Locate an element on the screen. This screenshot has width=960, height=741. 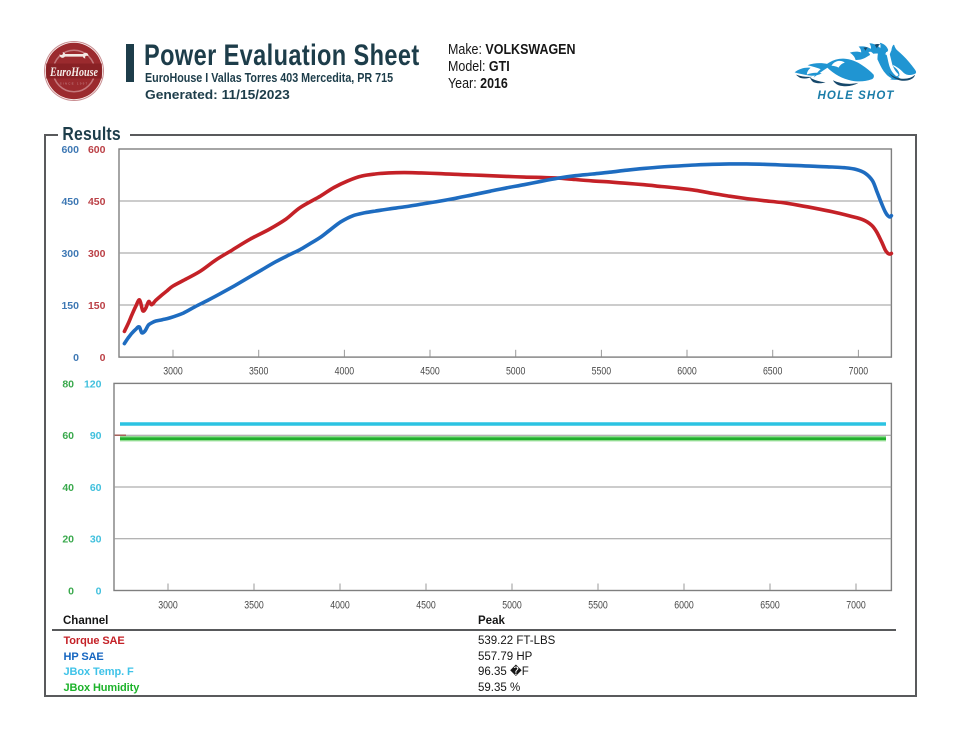
svg-text: 90 is located at coordinates (96, 436).